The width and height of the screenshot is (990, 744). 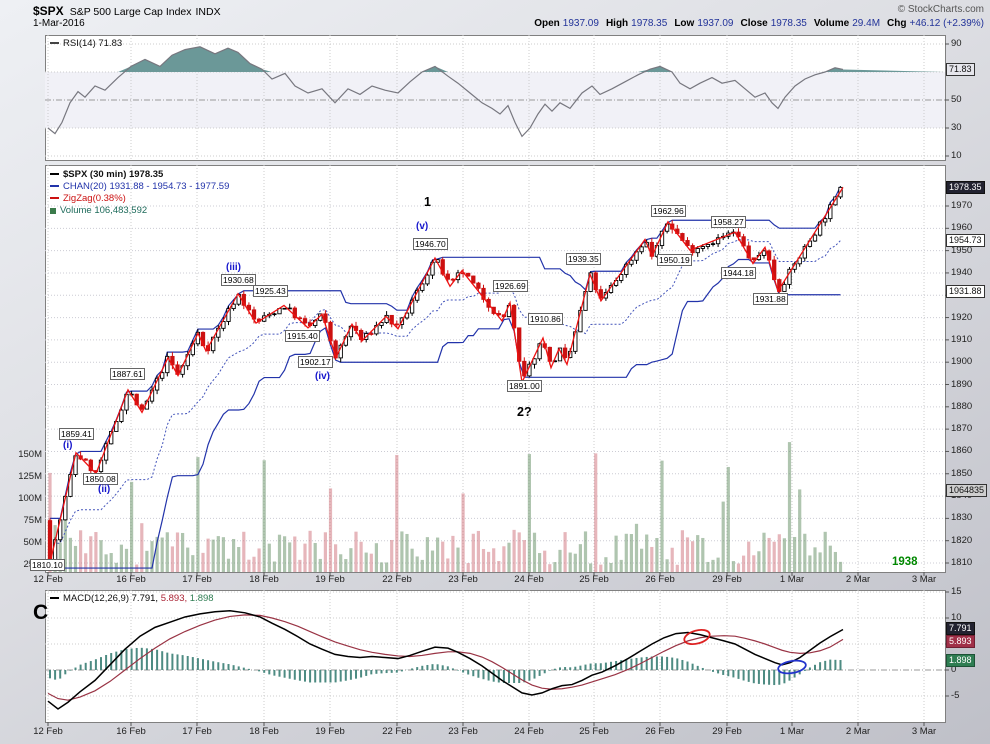 I want to click on rsi-axis-tick: 10, so click(x=956, y=155).